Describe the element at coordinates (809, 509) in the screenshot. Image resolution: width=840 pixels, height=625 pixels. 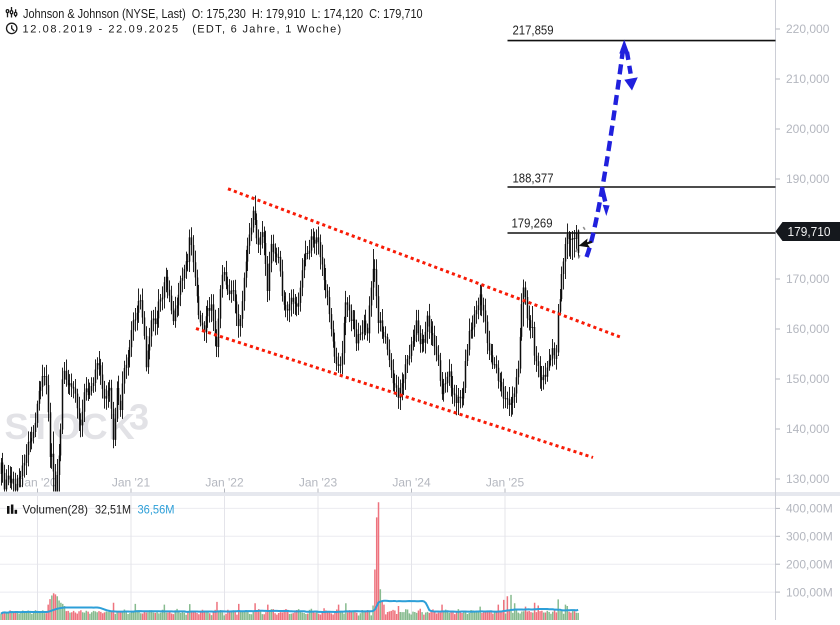
I see `svg-text: 400,00M` at that location.